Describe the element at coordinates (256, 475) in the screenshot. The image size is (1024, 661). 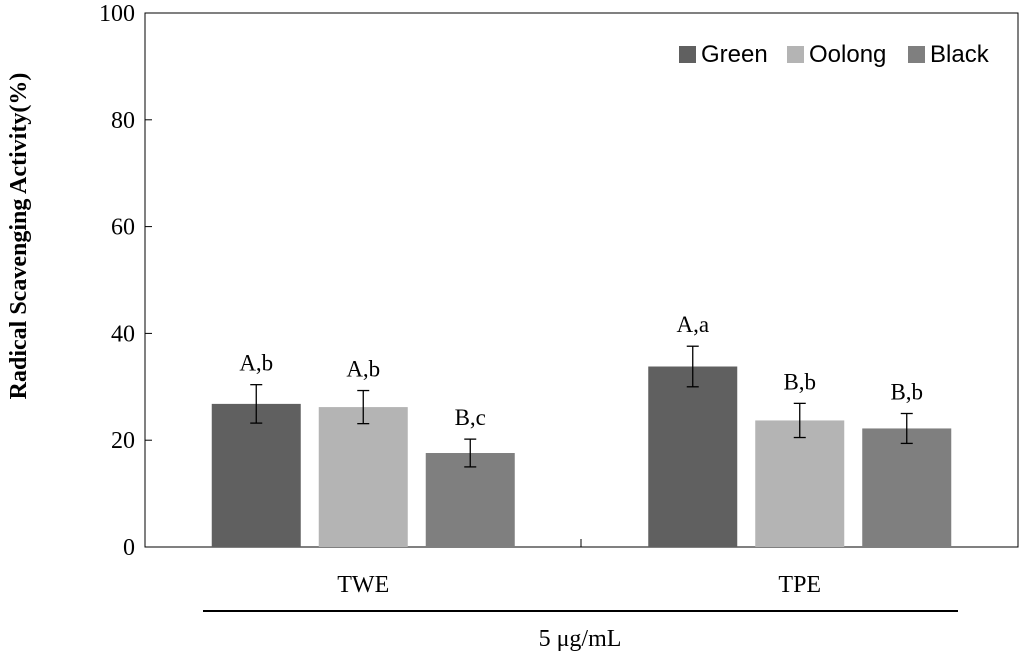
I see `bar-green-twe` at that location.